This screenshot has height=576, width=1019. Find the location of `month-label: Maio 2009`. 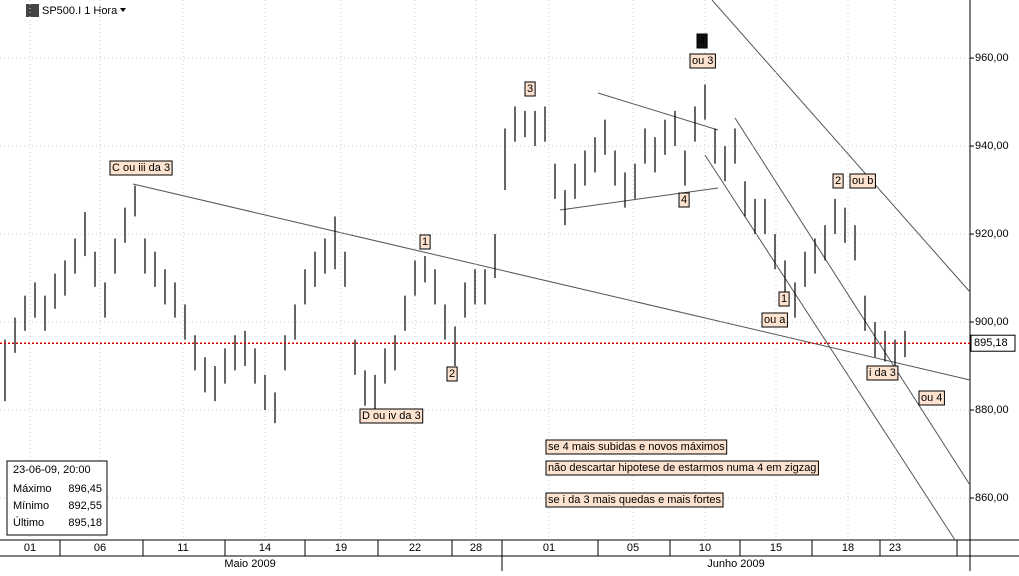

month-label: Maio 2009 is located at coordinates (249, 564).